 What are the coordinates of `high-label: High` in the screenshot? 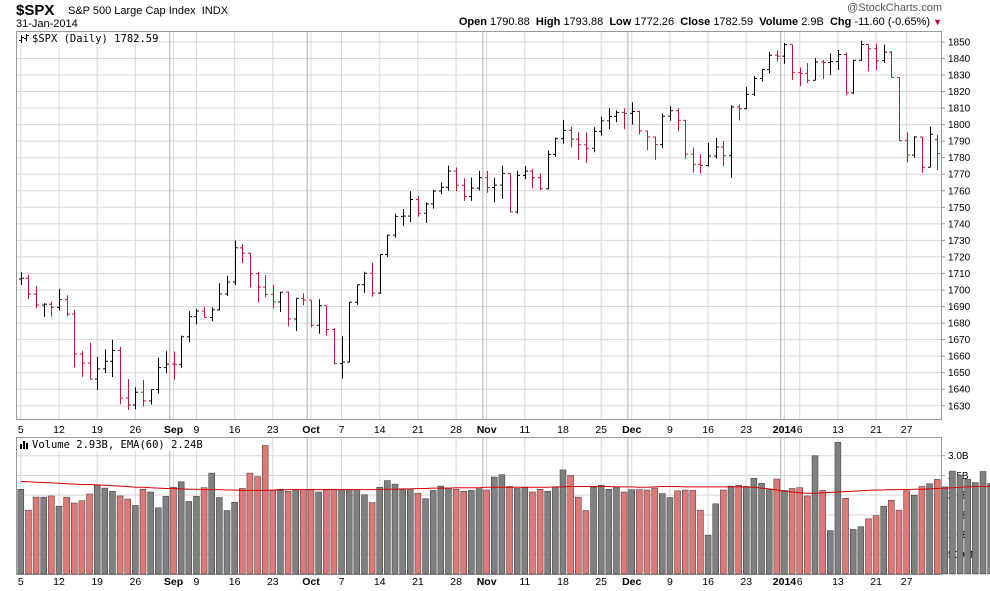 It's located at (548, 22).